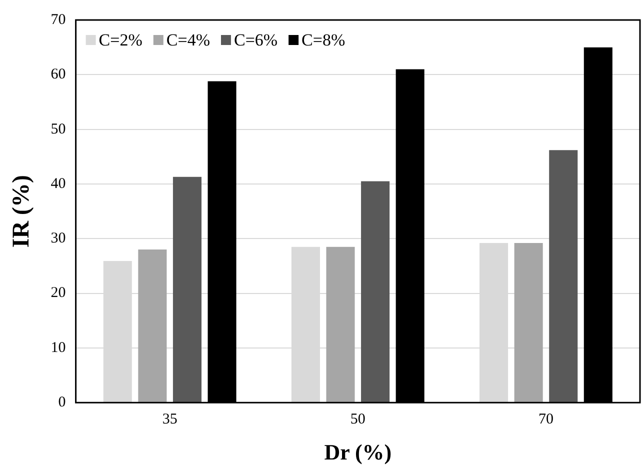  What do you see at coordinates (358, 420) in the screenshot?
I see `x-tick-label: 50` at bounding box center [358, 420].